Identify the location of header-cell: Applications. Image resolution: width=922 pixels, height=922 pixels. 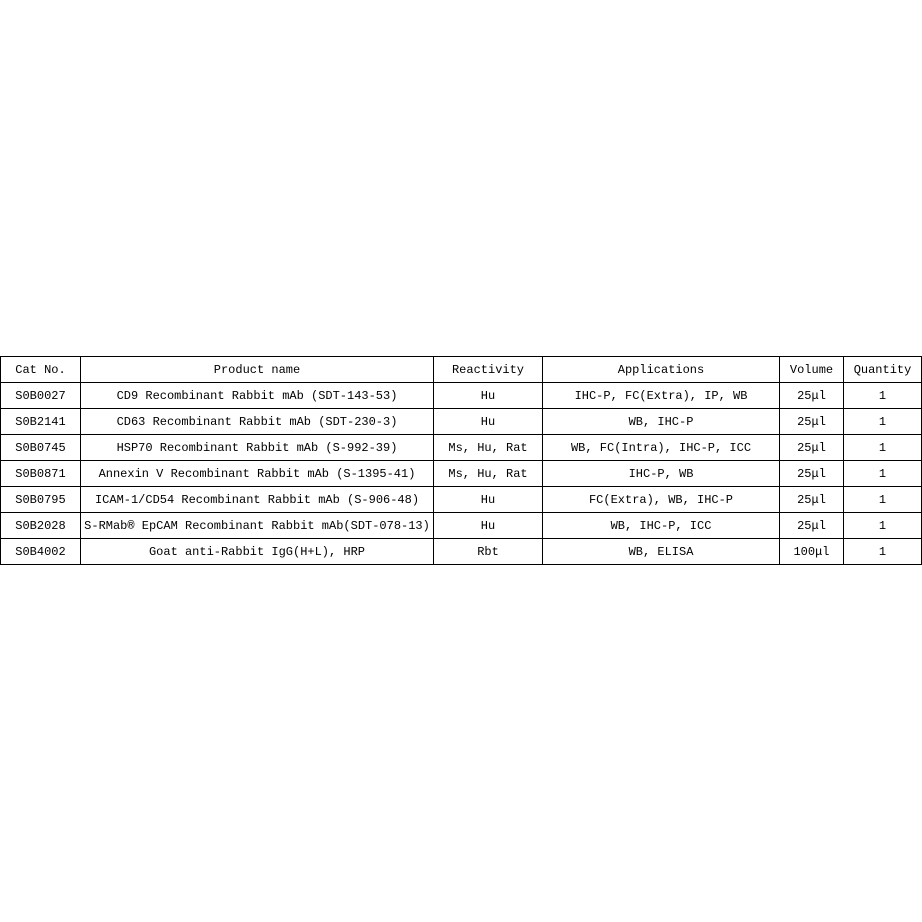
(661, 369).